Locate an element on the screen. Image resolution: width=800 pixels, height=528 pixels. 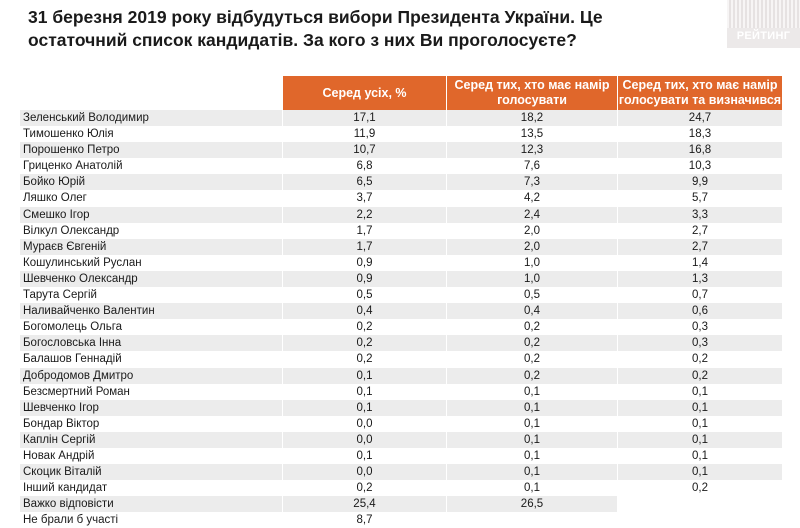
table-row: Порошенко Петро 10,7 12,3 16,8 is located at coordinates (401, 150).